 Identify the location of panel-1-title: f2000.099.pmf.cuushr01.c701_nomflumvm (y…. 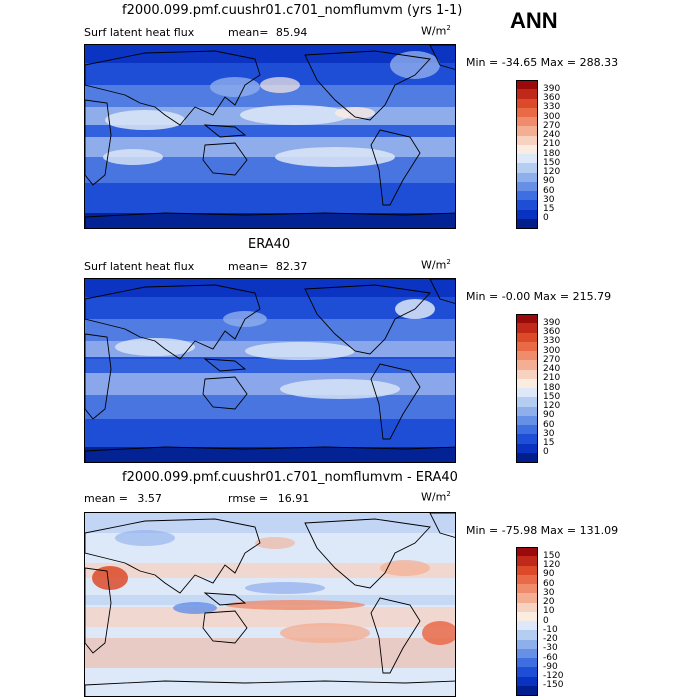
(292, 10).